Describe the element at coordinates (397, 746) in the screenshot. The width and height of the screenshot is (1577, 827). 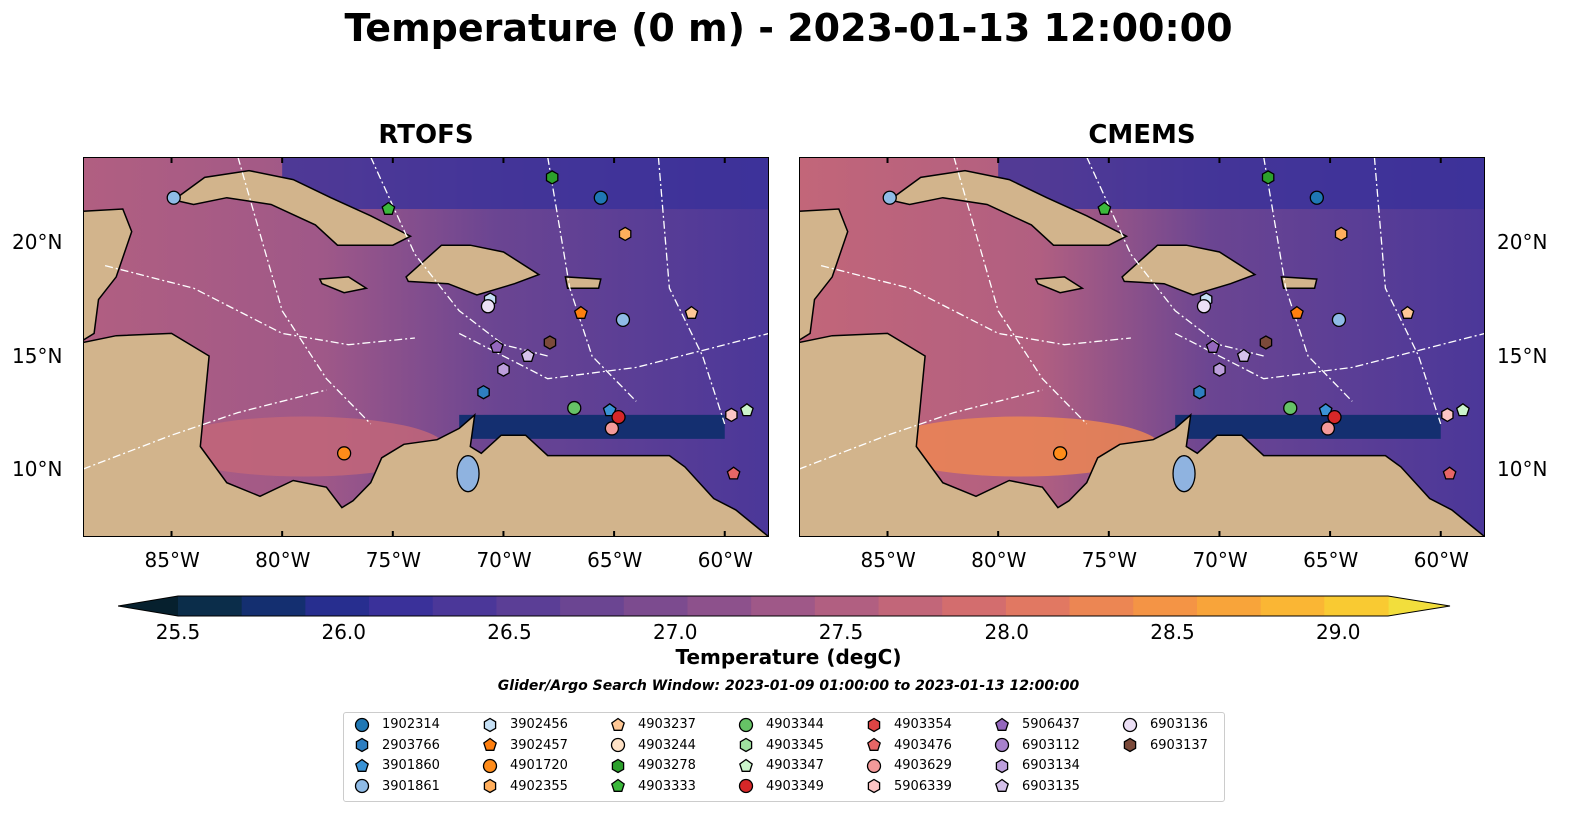
I see `legend-item: 2903766` at that location.